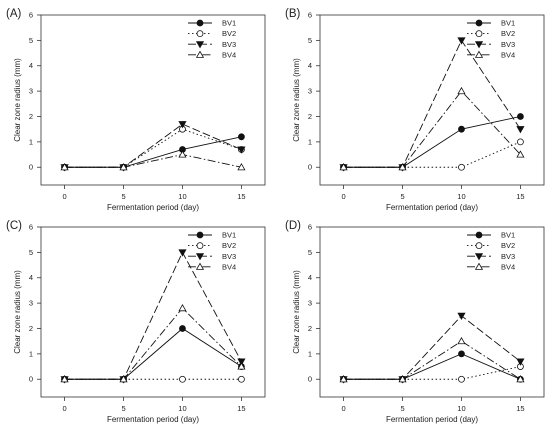  Describe the element at coordinates (293, 226) in the screenshot. I see `panel-label: (D)` at that location.